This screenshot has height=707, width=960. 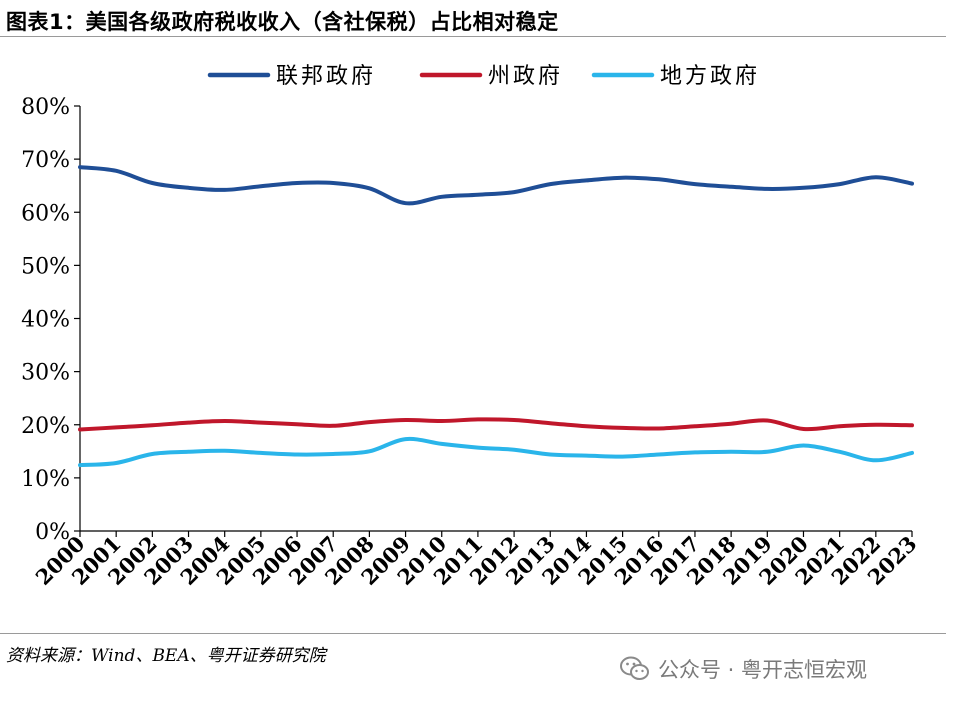 I want to click on chart-legend: 联邦政府 州政府 地方政府, so click(x=483, y=76).